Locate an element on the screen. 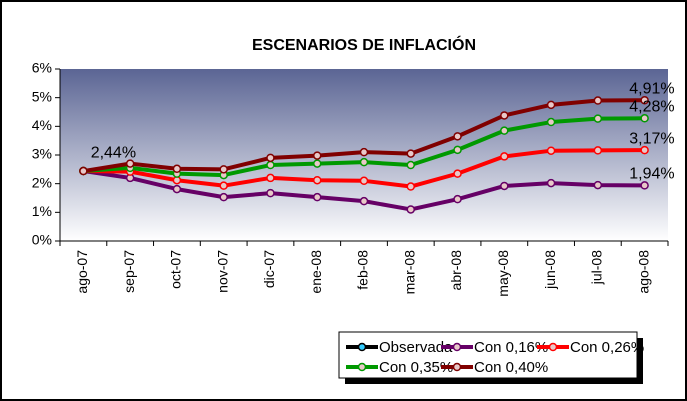 This screenshot has width=687, height=401. y-tick-label: 2% is located at coordinates (42, 182).